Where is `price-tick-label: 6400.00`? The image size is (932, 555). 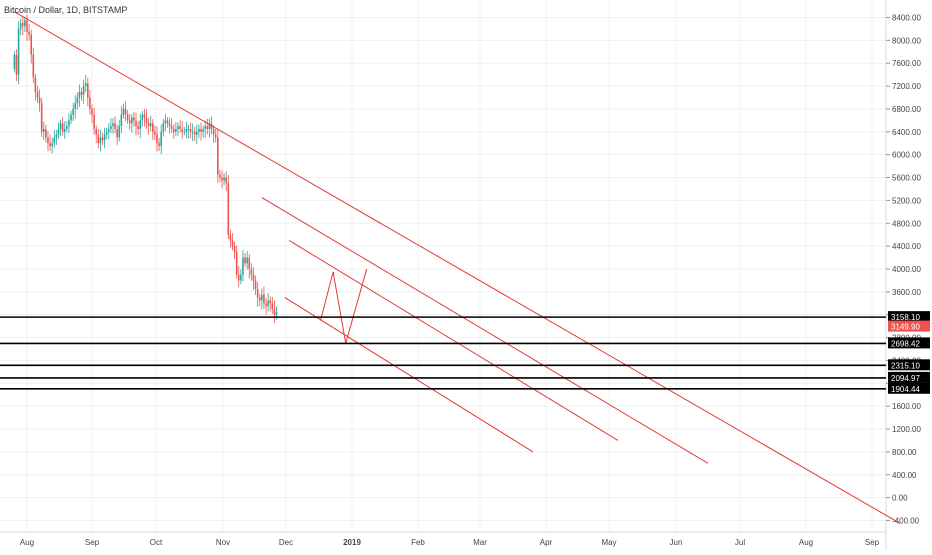 price-tick-label: 6400.00 is located at coordinates (906, 132).